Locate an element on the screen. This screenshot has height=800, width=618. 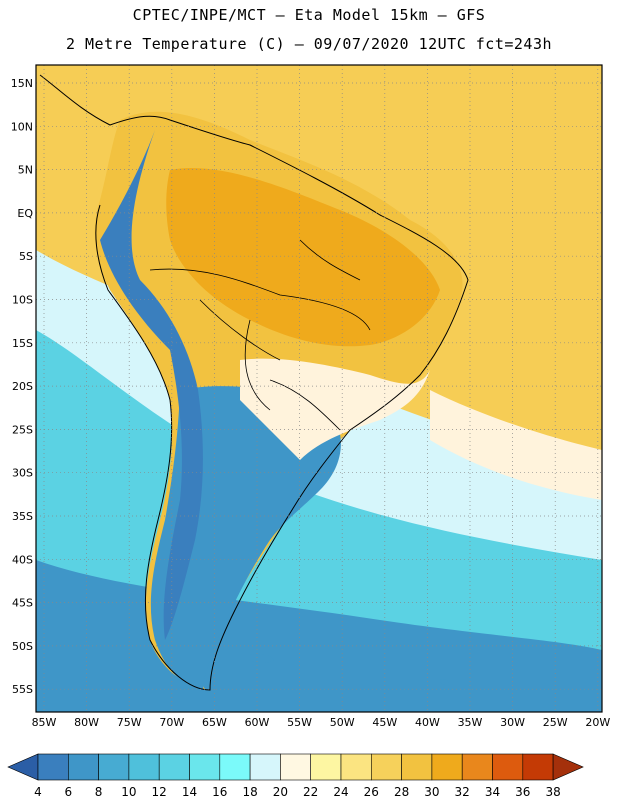
lat-tick-label: EQ is located at coordinates (25, 213).